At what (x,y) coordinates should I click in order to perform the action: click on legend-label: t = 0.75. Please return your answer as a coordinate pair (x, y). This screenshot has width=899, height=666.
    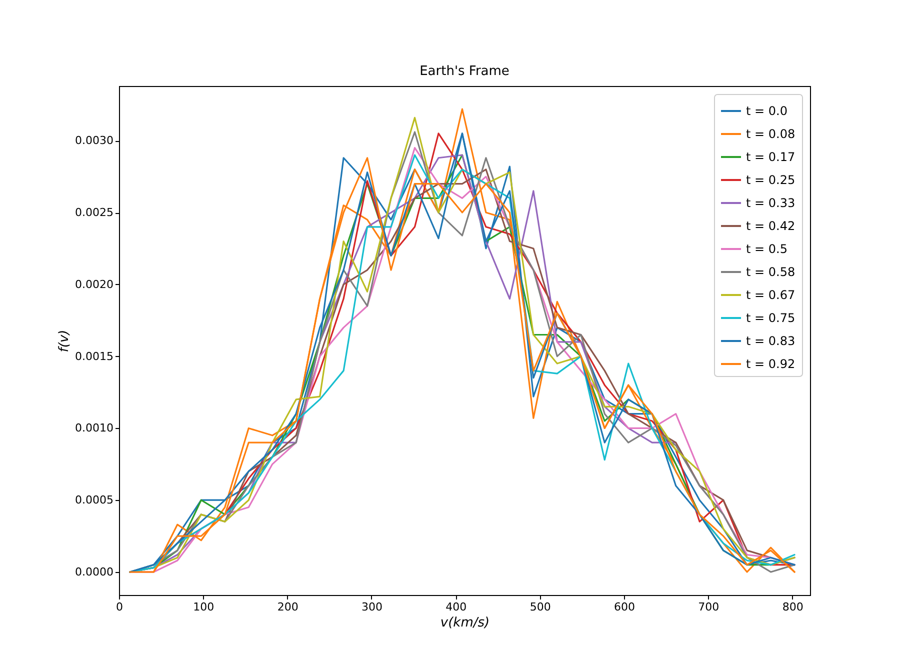
    Looking at the image, I should click on (771, 318).